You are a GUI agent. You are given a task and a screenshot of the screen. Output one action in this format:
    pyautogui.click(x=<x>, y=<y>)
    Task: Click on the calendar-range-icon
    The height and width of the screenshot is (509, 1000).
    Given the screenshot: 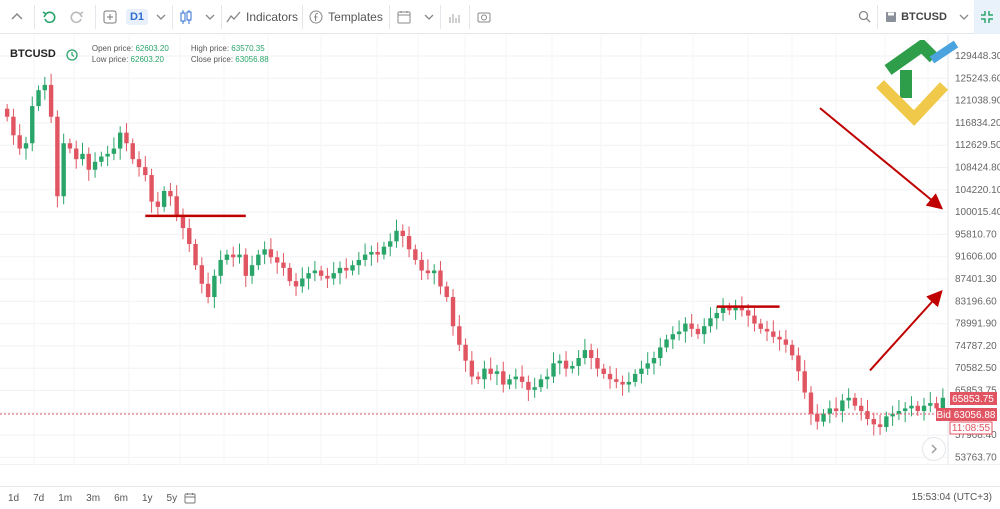 What is the action you would take?
    pyautogui.click(x=190, y=498)
    